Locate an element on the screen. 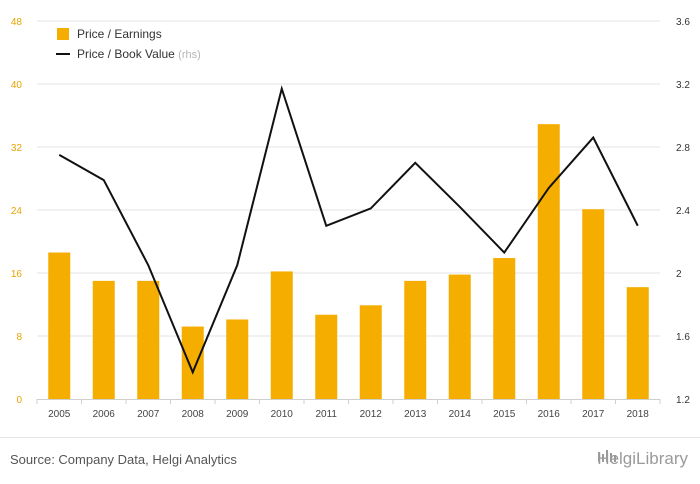 The image size is (700, 484). y-left-tick-label: 8 is located at coordinates (19, 337).